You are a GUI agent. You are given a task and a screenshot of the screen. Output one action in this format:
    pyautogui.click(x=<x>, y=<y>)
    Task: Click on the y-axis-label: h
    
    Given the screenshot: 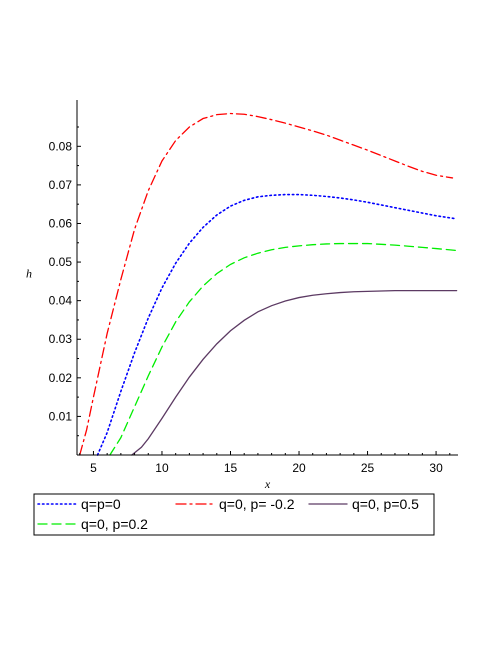 What is the action you would take?
    pyautogui.click(x=29, y=274)
    